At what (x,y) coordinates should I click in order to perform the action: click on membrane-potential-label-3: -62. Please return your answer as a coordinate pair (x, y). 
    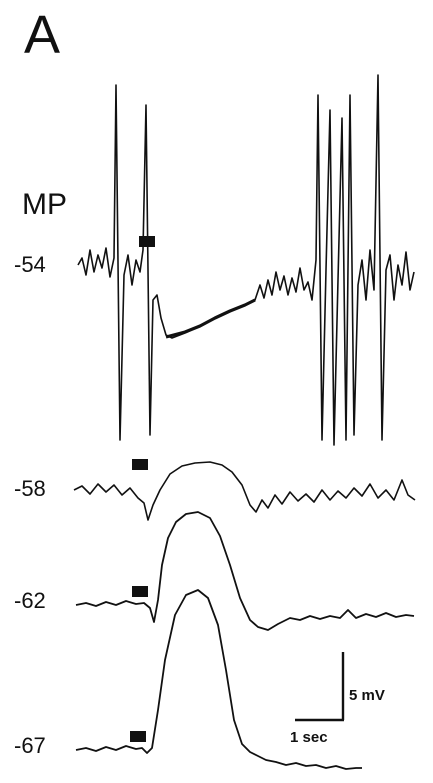
    Looking at the image, I should click on (30, 600).